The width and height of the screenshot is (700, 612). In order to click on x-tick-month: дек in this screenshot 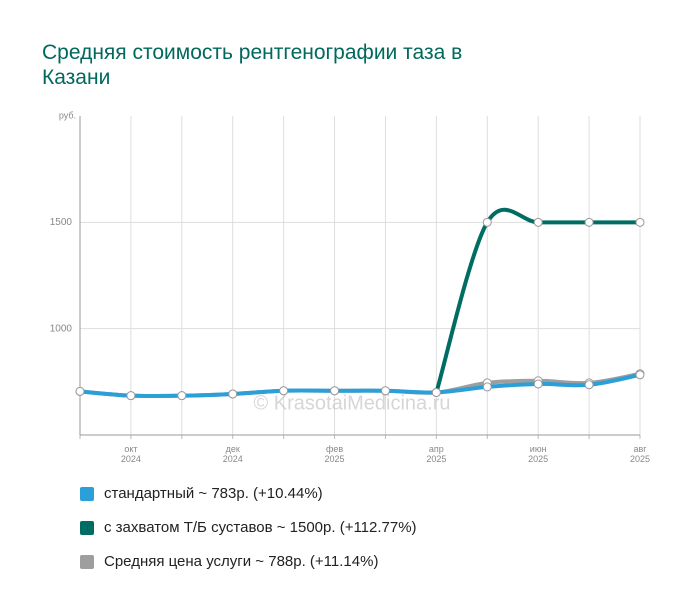, I will do `click(233, 449)`.